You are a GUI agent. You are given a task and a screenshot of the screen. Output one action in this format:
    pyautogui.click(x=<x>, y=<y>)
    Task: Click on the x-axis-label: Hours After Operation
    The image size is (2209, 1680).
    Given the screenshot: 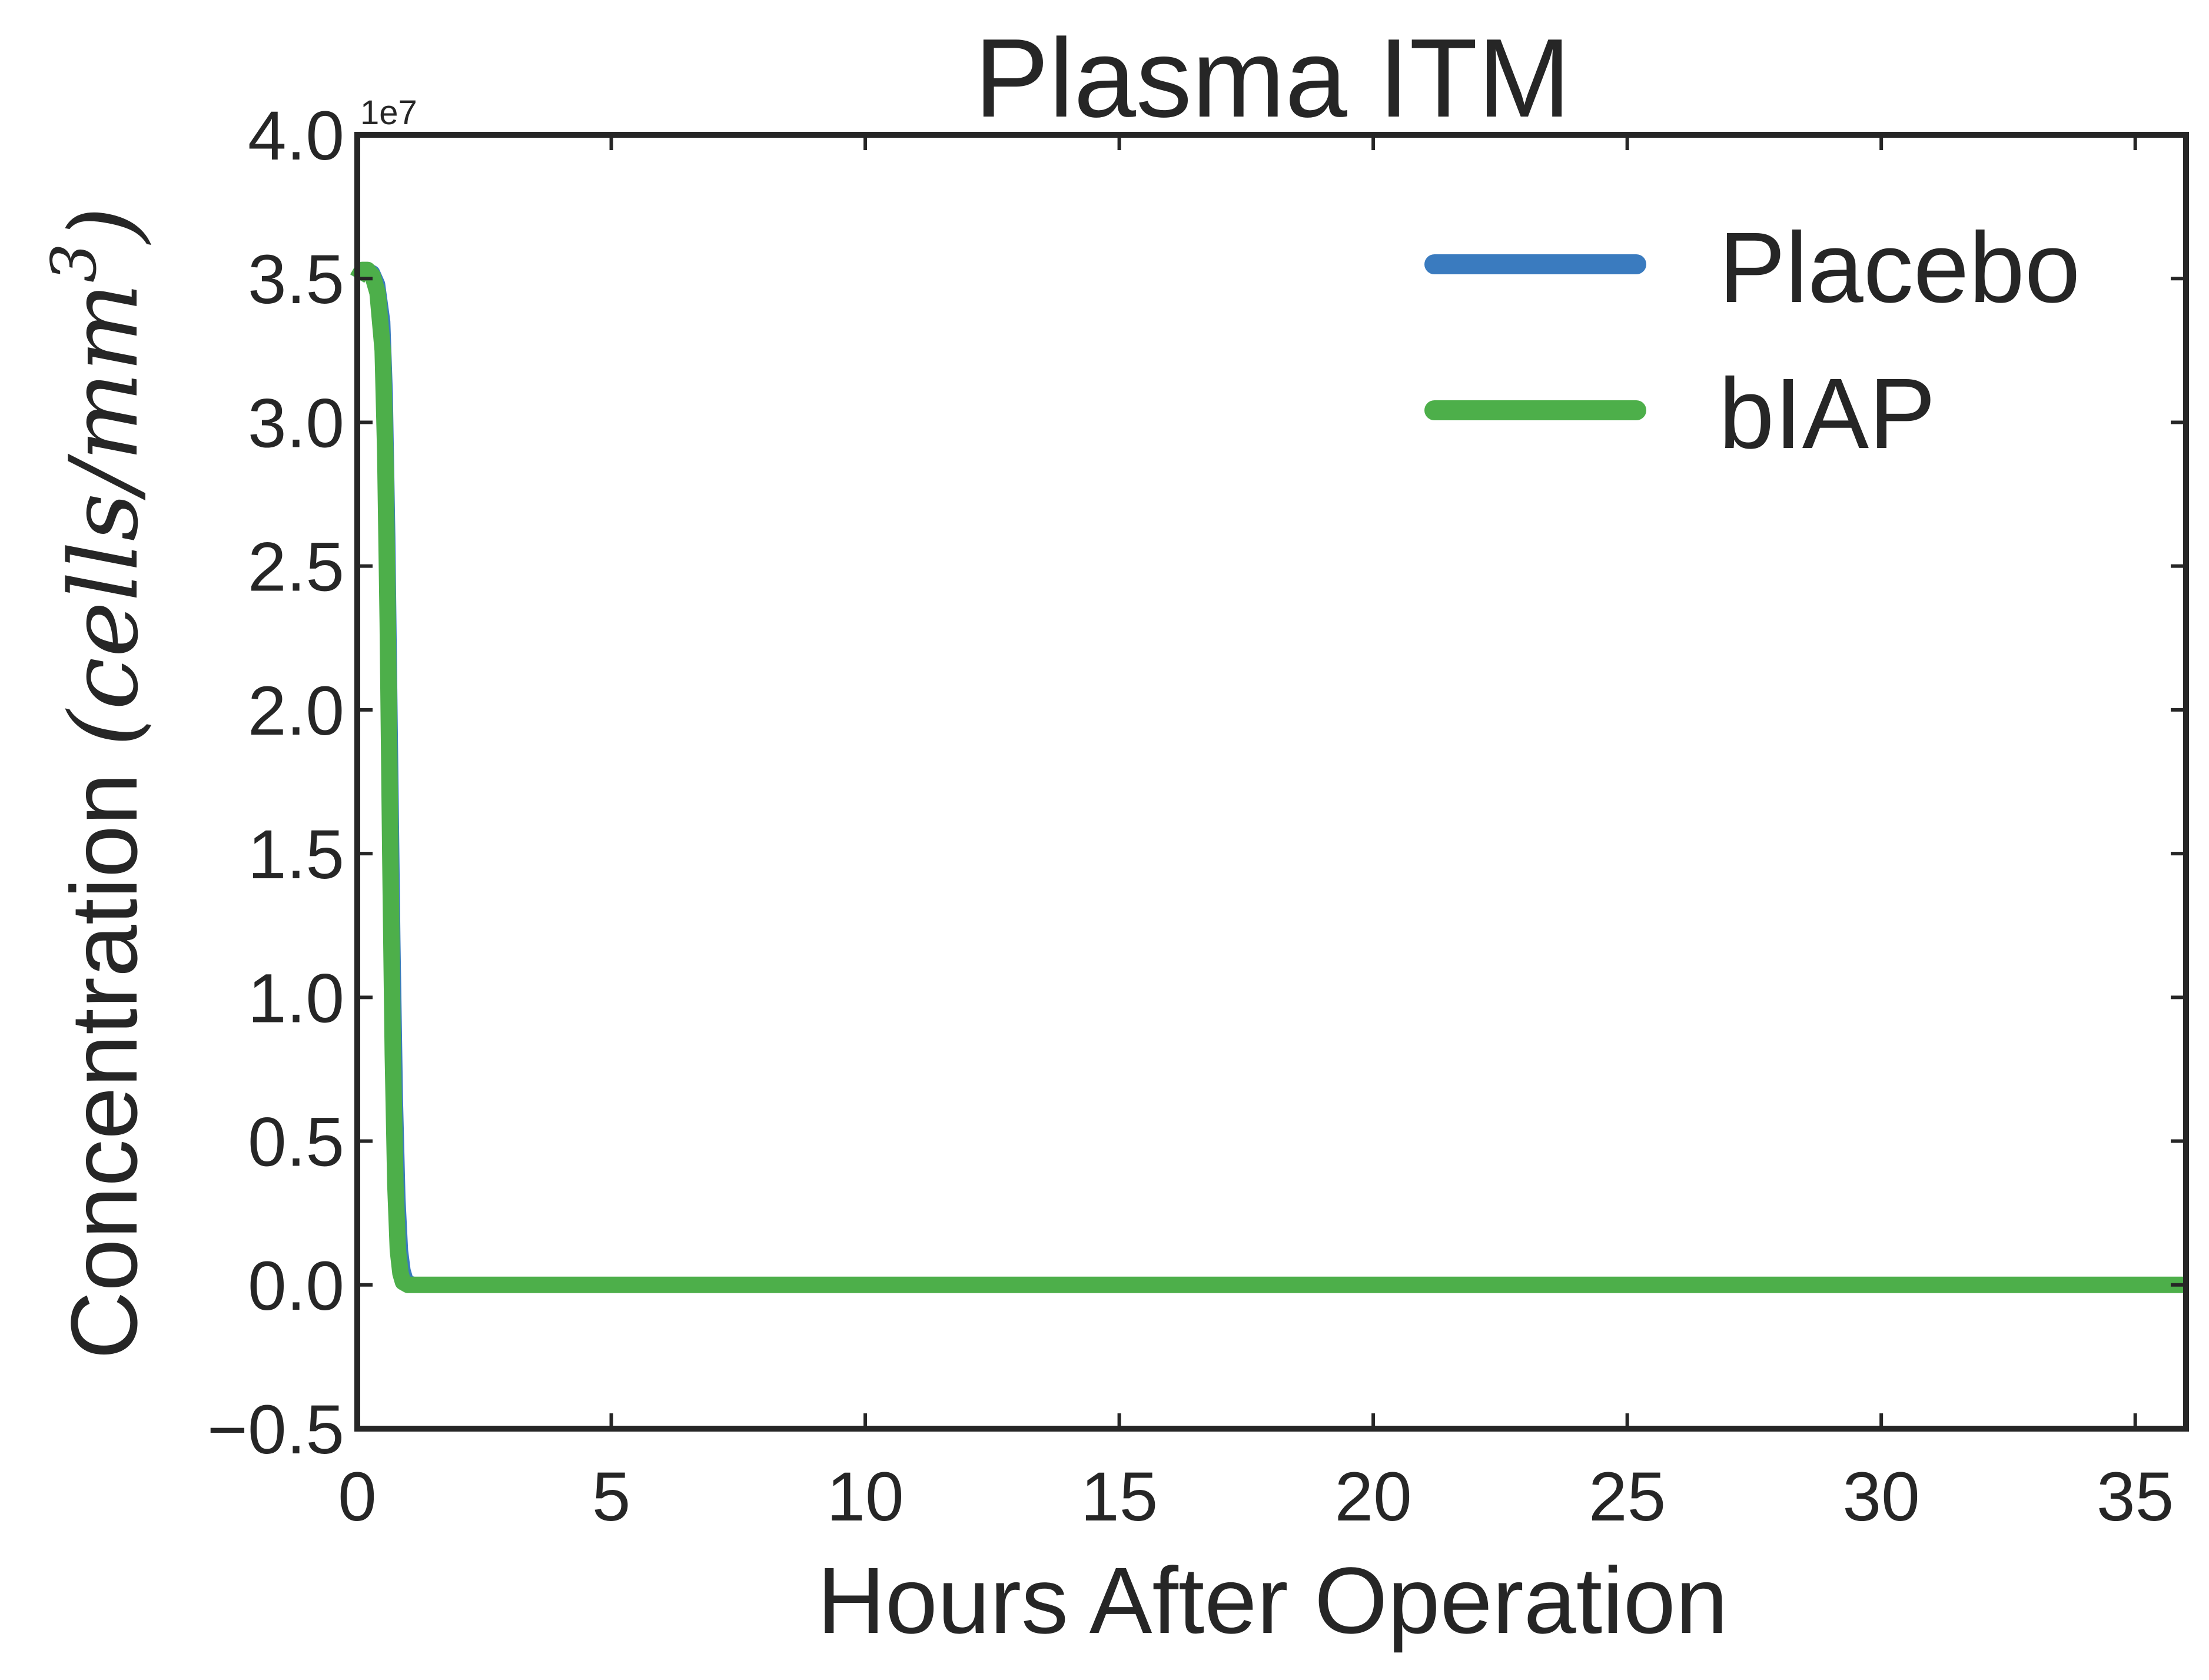 What is the action you would take?
    pyautogui.click(x=1272, y=1600)
    